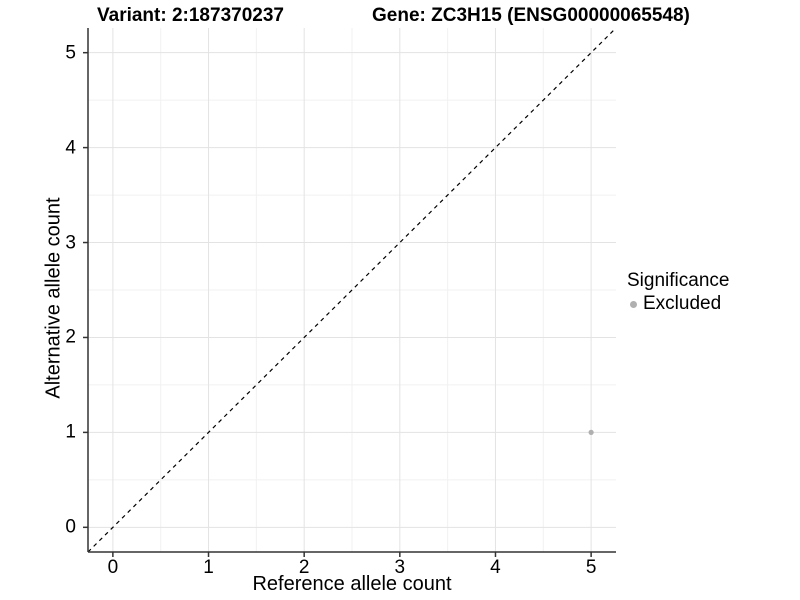 The height and width of the screenshot is (600, 800). Describe the element at coordinates (633, 304) in the screenshot. I see `legend-point-icon` at that location.